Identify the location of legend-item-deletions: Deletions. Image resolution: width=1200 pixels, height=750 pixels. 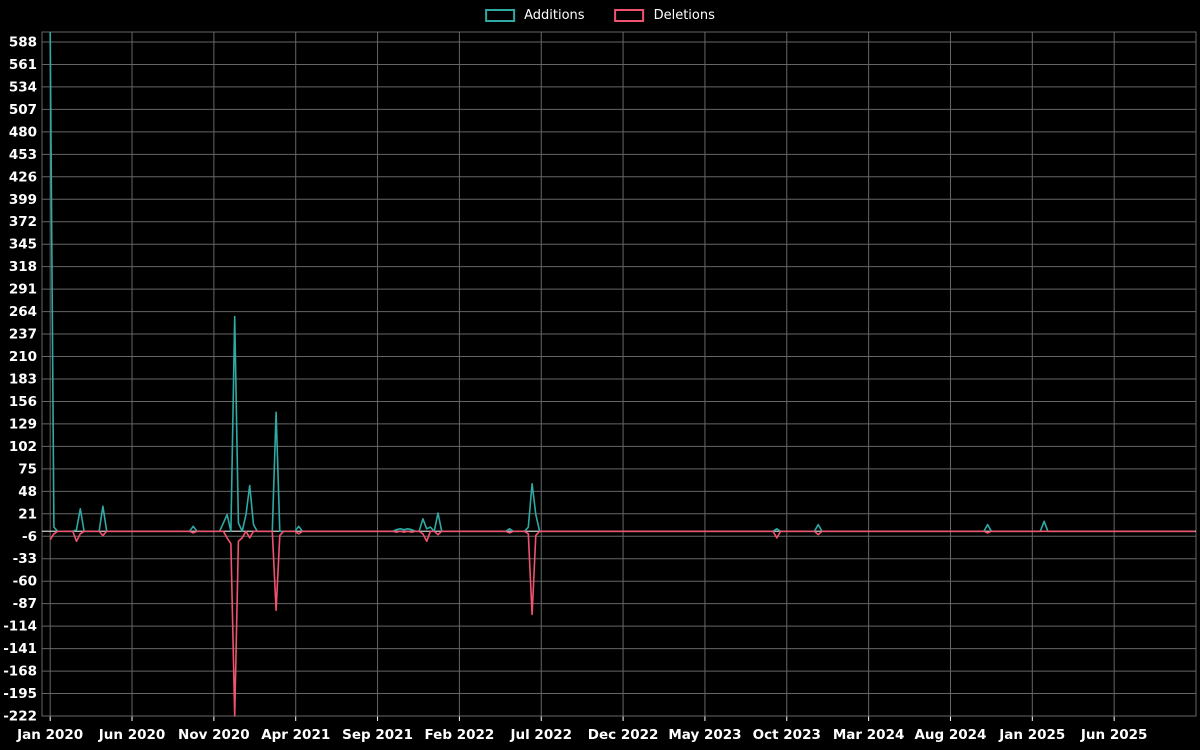
(664, 15).